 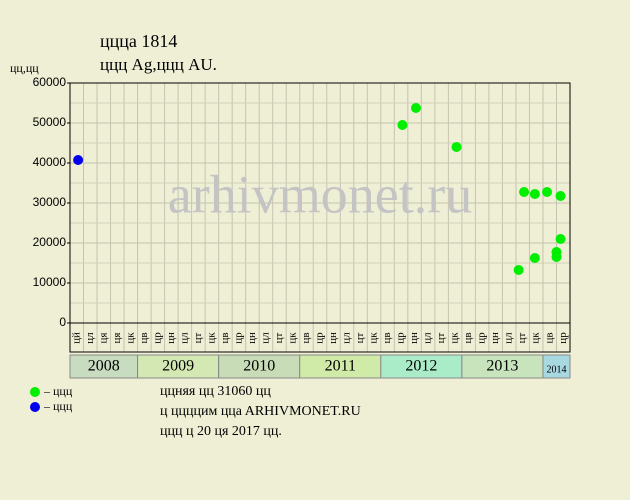 I want to click on y-tick-label: 0, so click(x=62, y=322).